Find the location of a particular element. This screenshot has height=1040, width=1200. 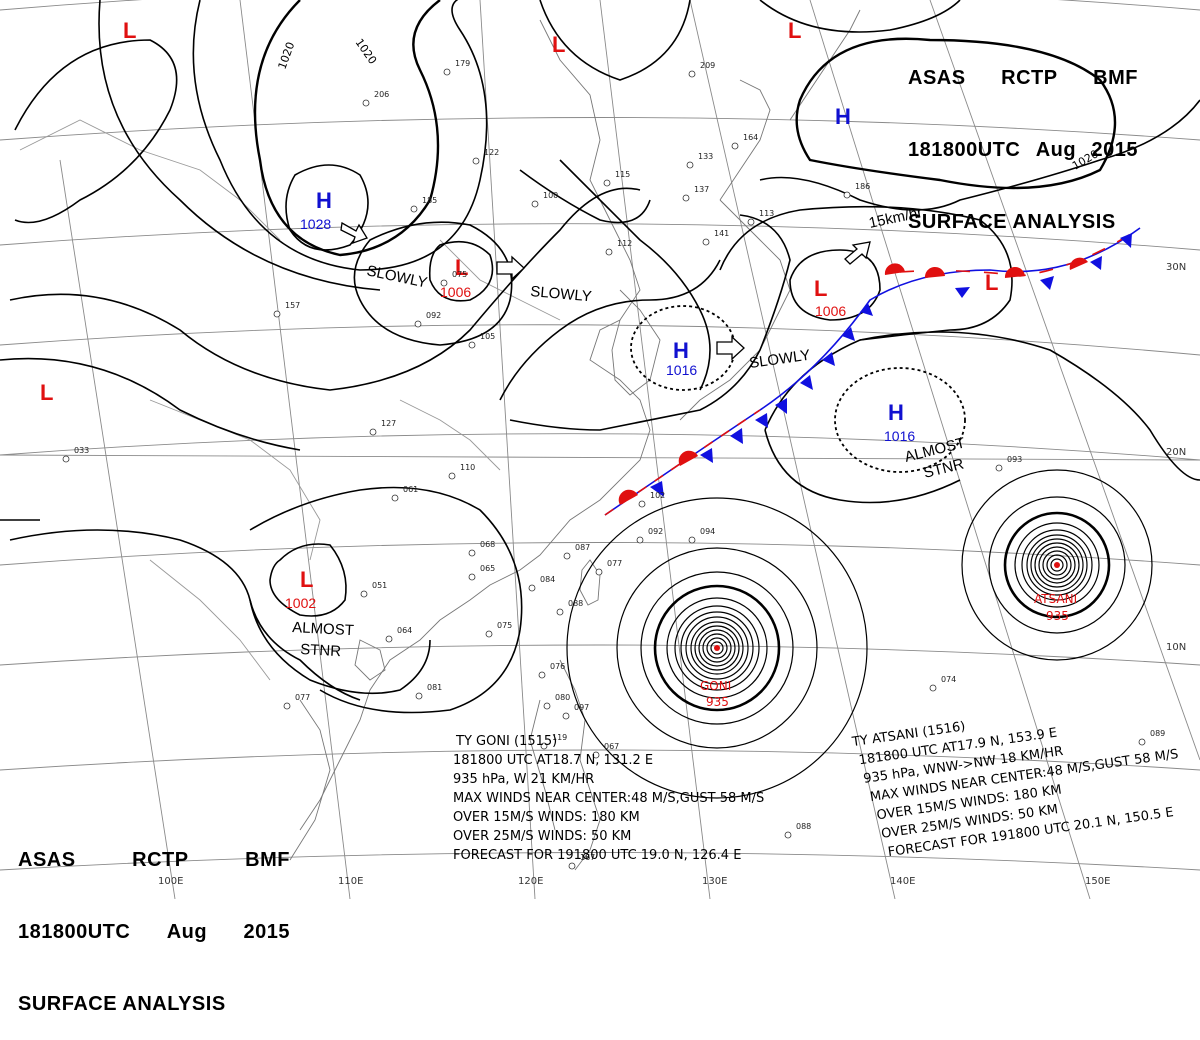

goni-info-line: 181800 UTC AT18.7 N, 131.2 E is located at coordinates (553, 760).